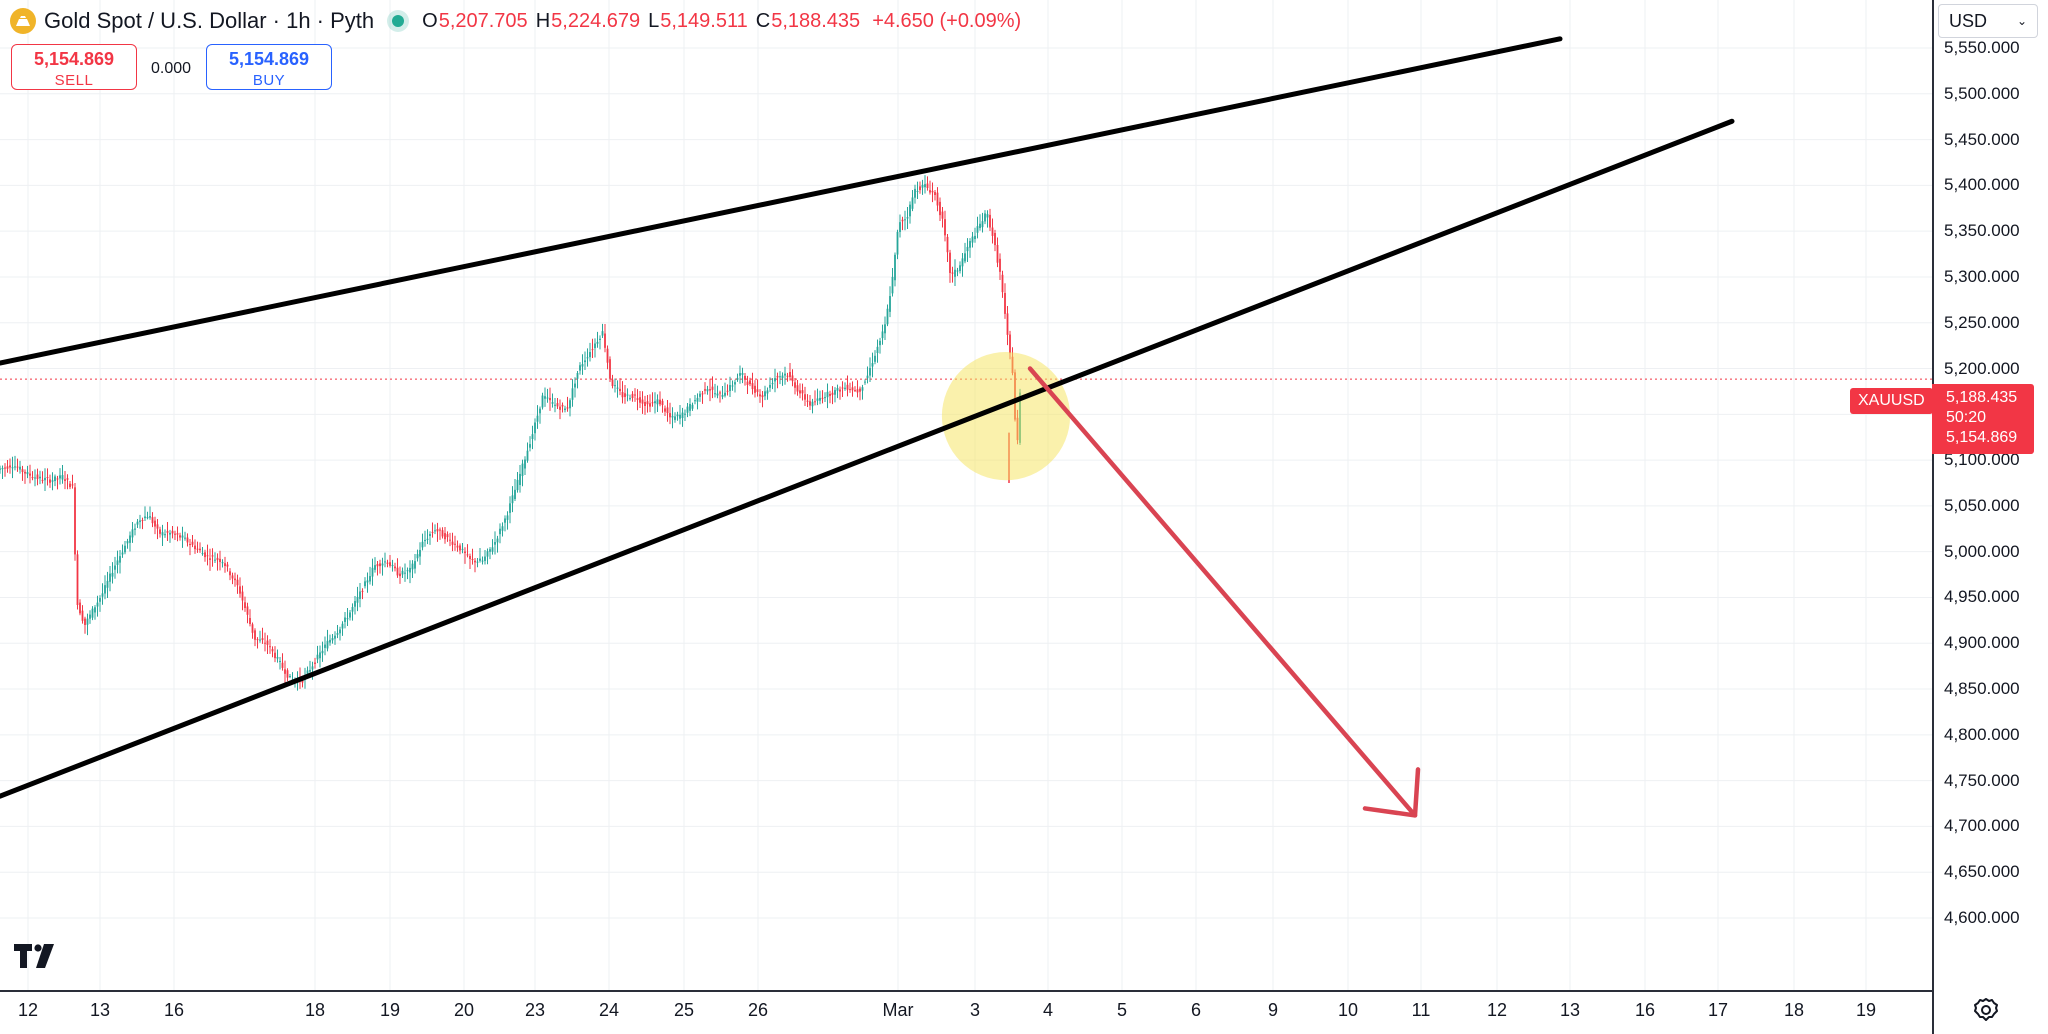 The image size is (2048, 1034). I want to click on currency-select: USD ⌄, so click(1988, 21).